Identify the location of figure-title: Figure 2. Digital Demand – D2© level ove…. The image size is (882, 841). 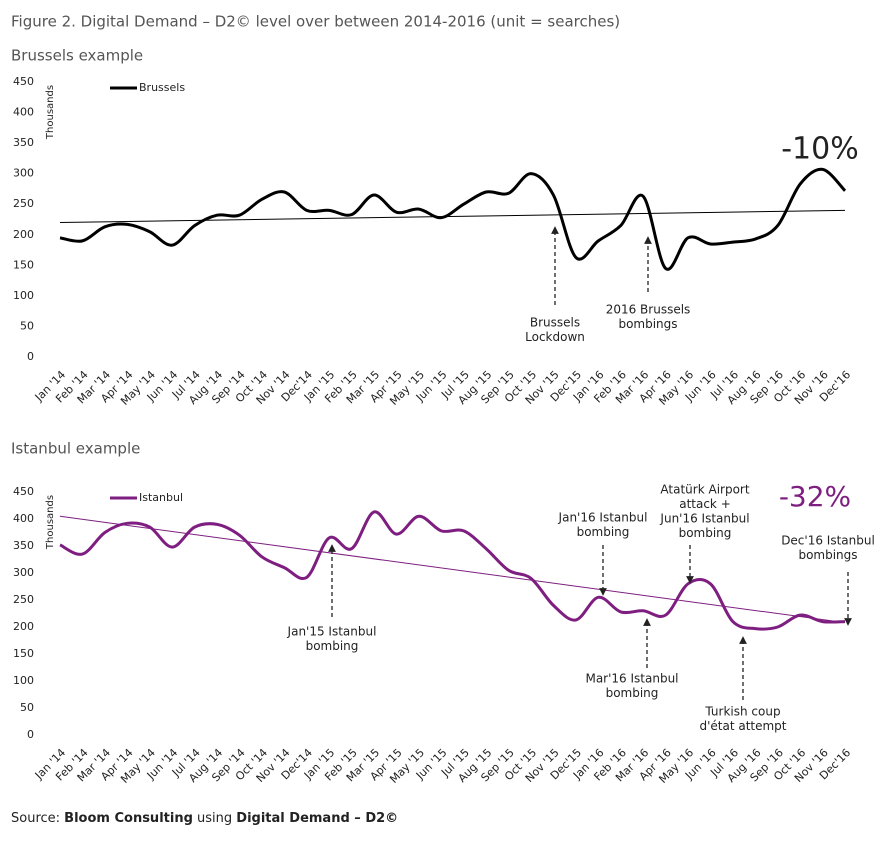
(315, 22).